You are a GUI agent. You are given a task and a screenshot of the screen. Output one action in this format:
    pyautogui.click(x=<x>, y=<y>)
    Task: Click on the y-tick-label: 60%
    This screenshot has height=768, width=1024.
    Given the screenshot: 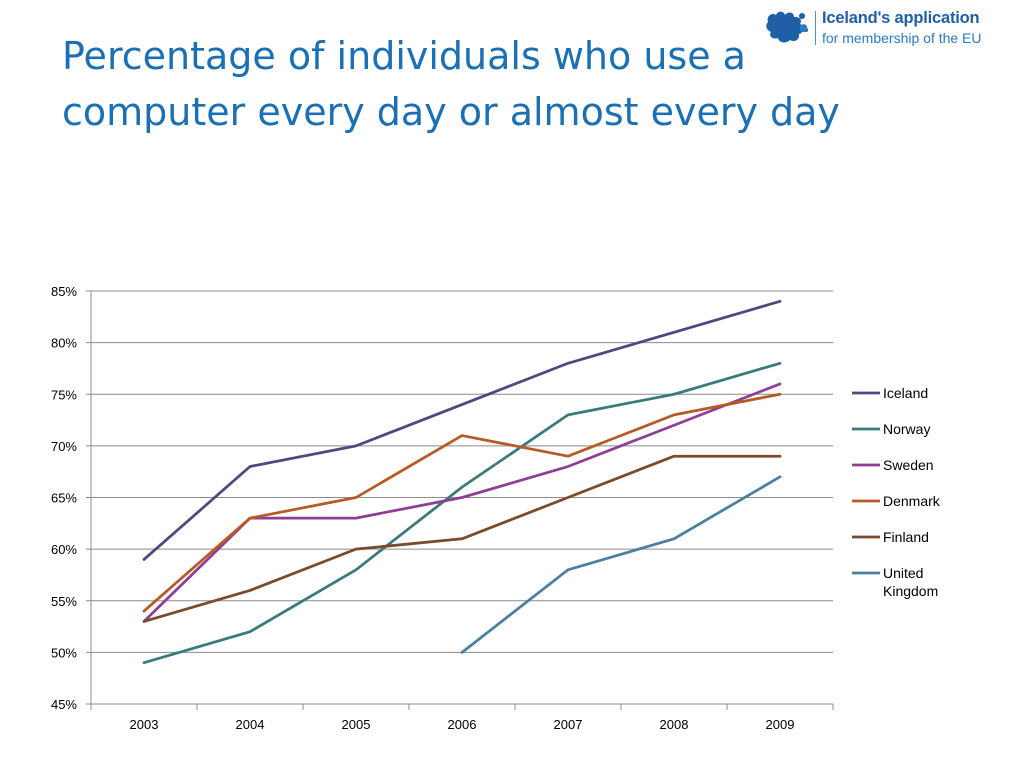 What is the action you would take?
    pyautogui.click(x=64, y=549)
    